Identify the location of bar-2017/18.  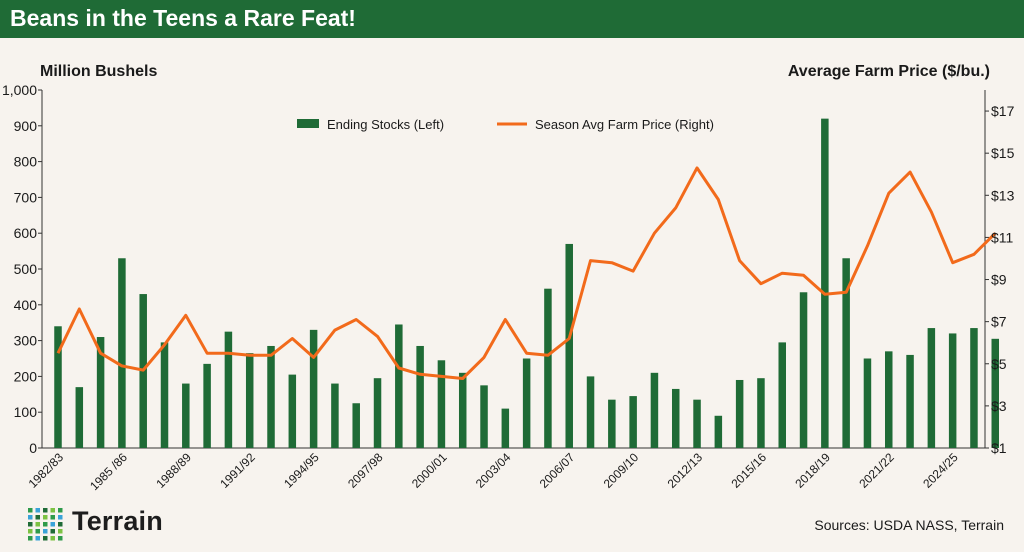
(803, 370).